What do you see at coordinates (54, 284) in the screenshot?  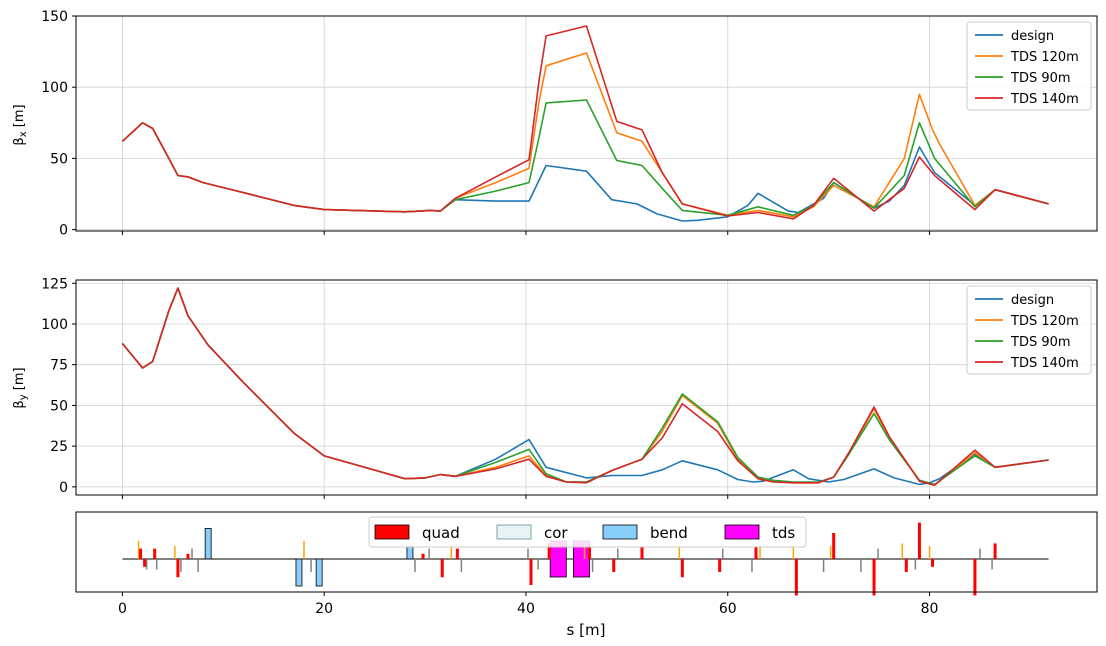 I see `y-tick-label: 125` at bounding box center [54, 284].